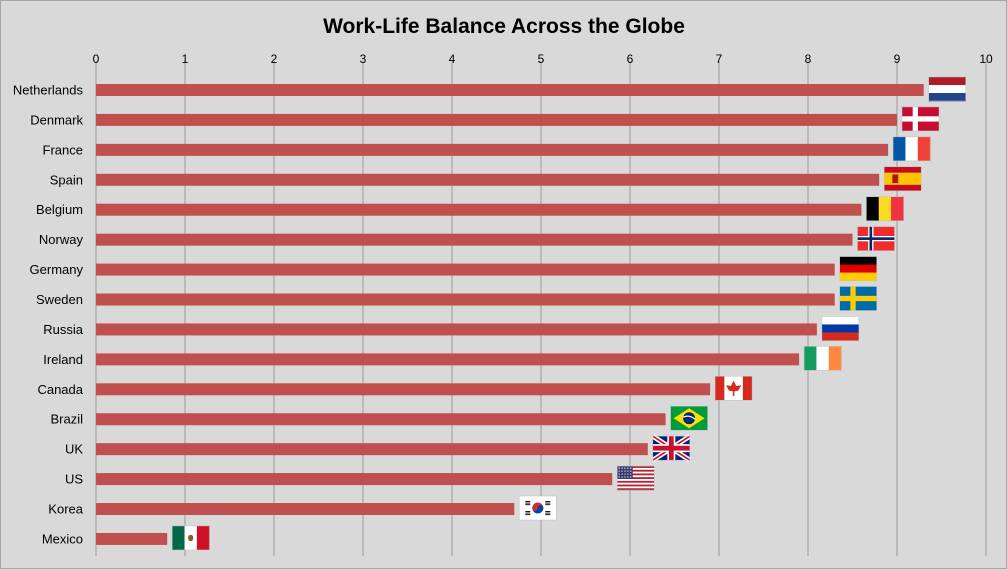 This screenshot has height=570, width=1007. What do you see at coordinates (840, 328) in the screenshot?
I see `russia-flag-icon` at bounding box center [840, 328].